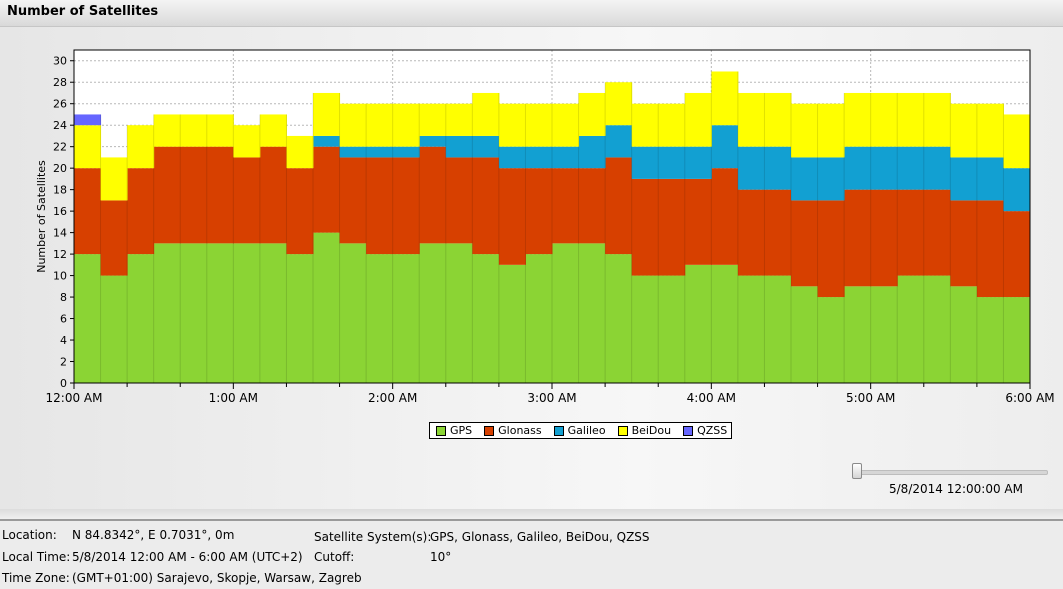 The image size is (1063, 589). What do you see at coordinates (373, 537) in the screenshot?
I see `satellite-systems-label: Satellite System(s):` at bounding box center [373, 537].